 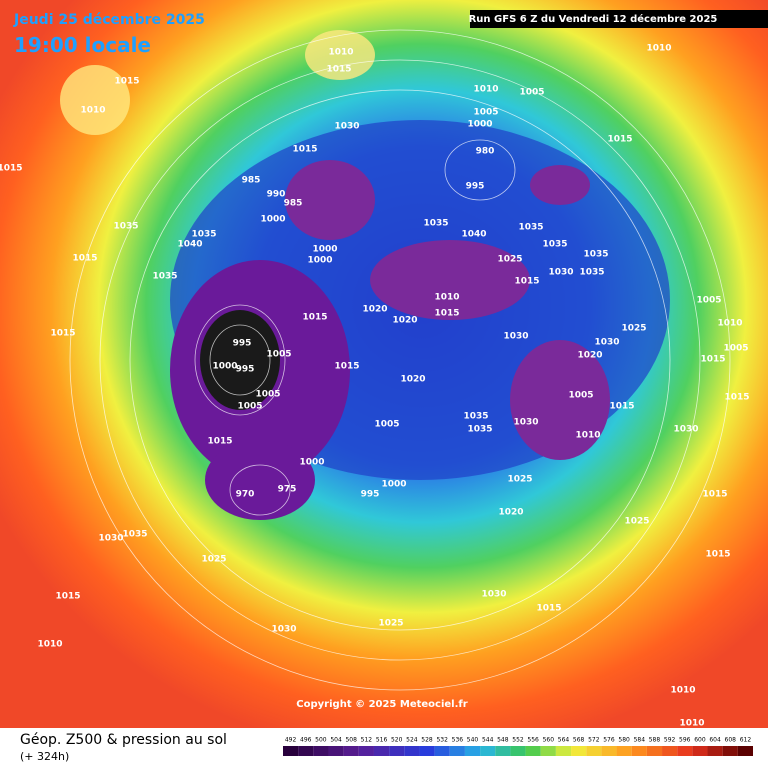 I want to click on legend-level: 504, so click(x=336, y=740).